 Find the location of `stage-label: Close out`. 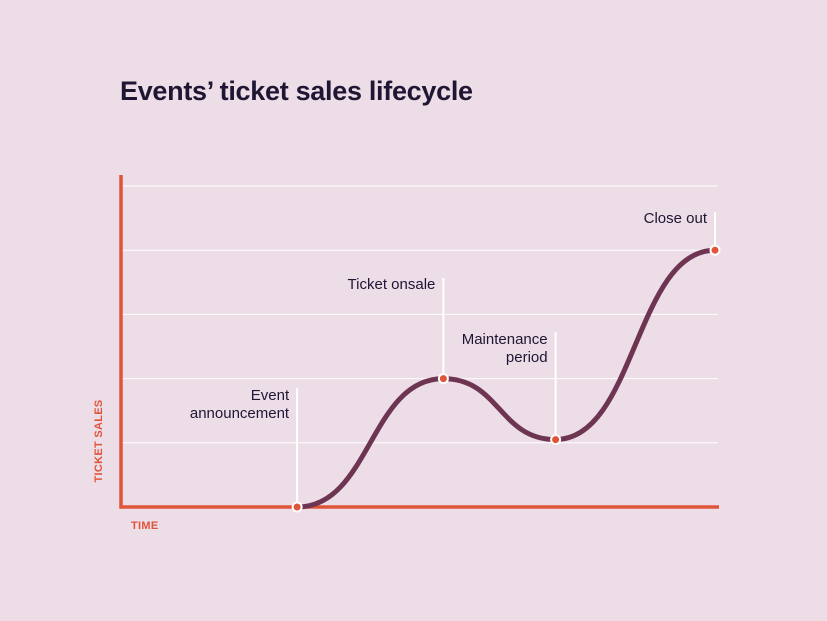

stage-label: Close out is located at coordinates (676, 218).